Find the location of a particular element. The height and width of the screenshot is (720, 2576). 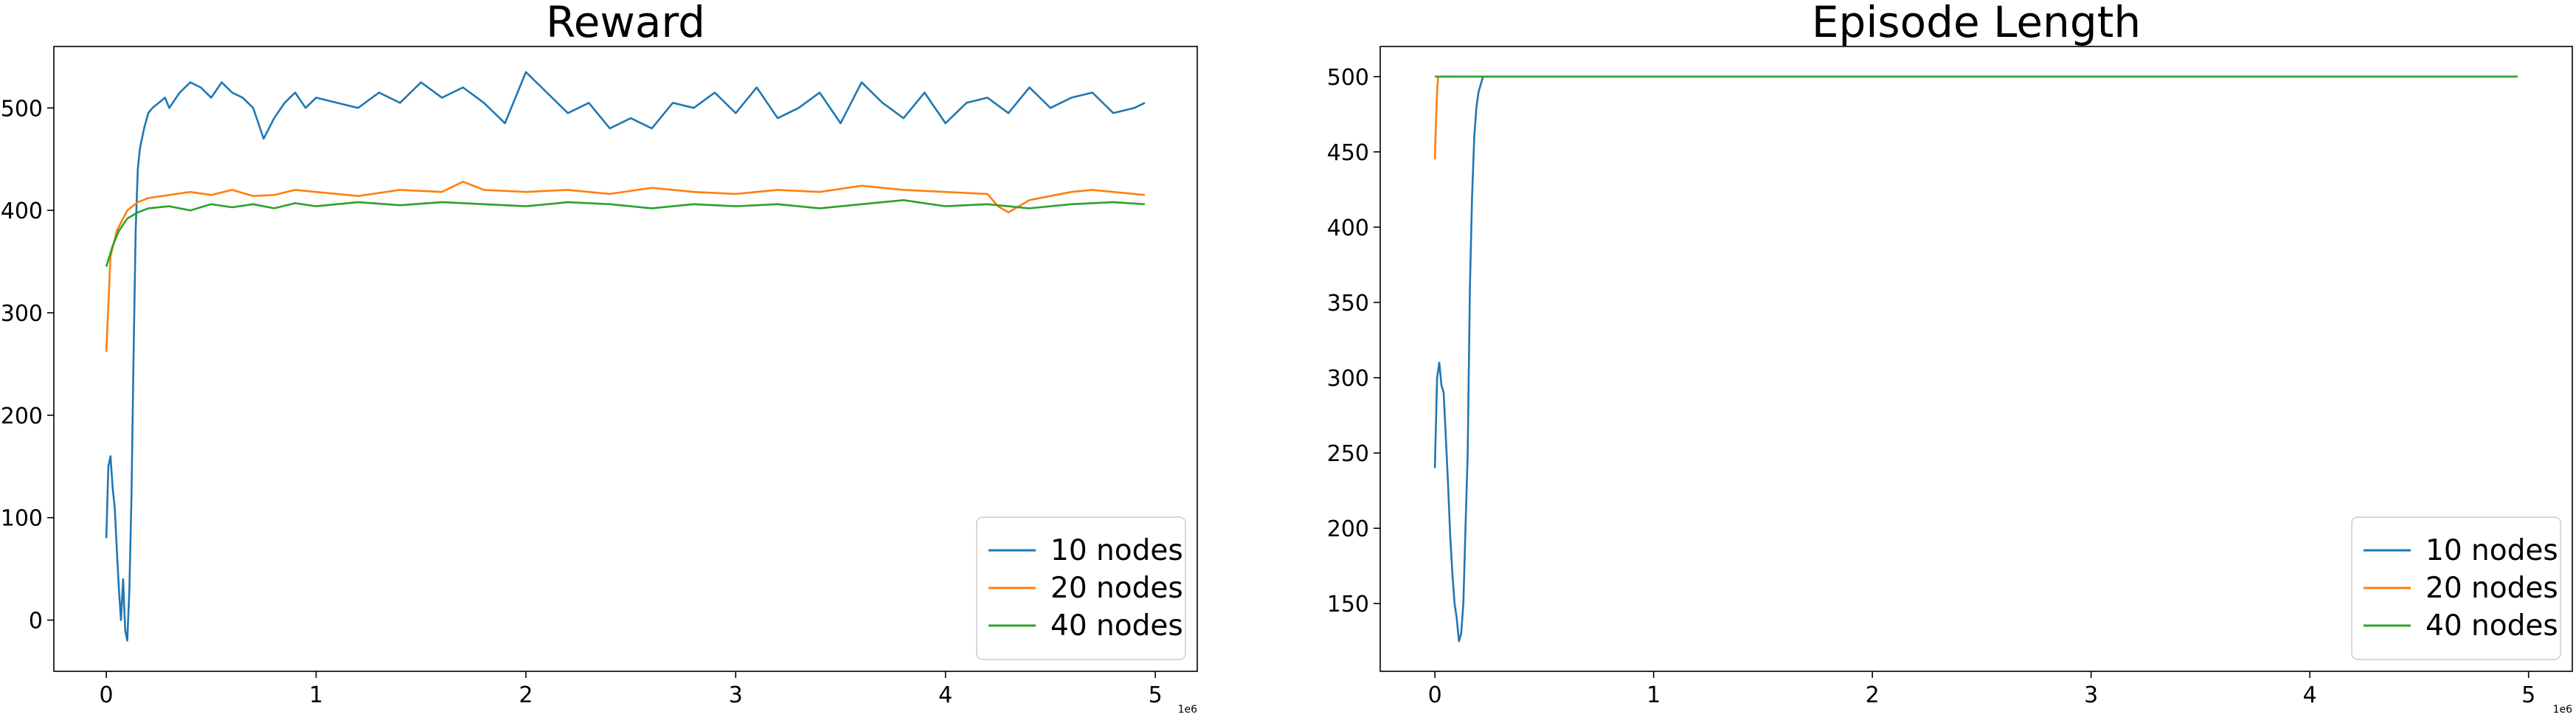

chart-title: Episode Length is located at coordinates (1977, 24).